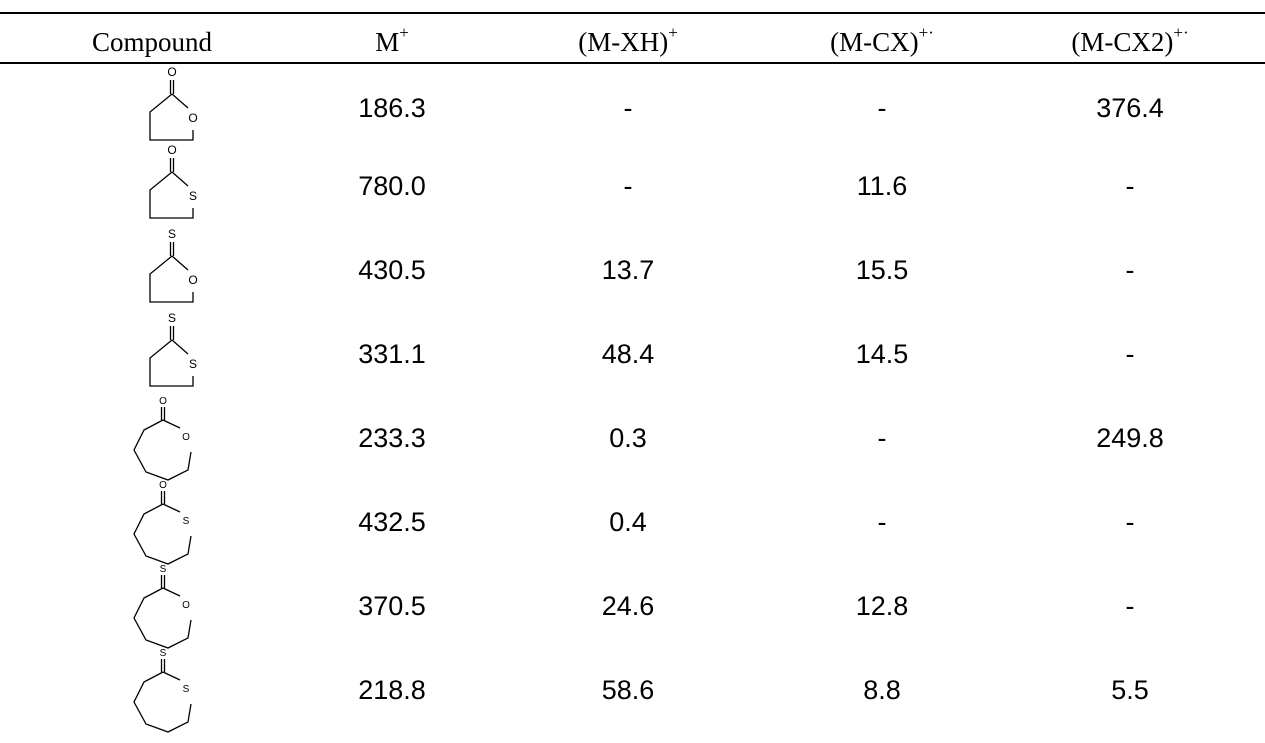 The height and width of the screenshot is (743, 1265). What do you see at coordinates (1130, 40) in the screenshot?
I see `header-m-cx2: (M-CX2)+·` at bounding box center [1130, 40].